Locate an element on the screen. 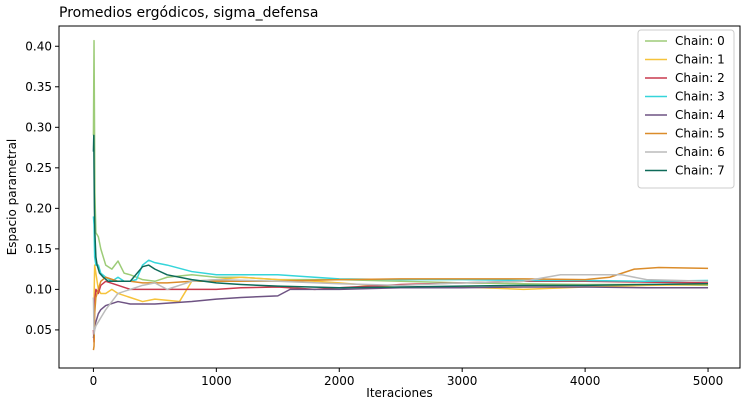  legend-box is located at coordinates (686, 109).